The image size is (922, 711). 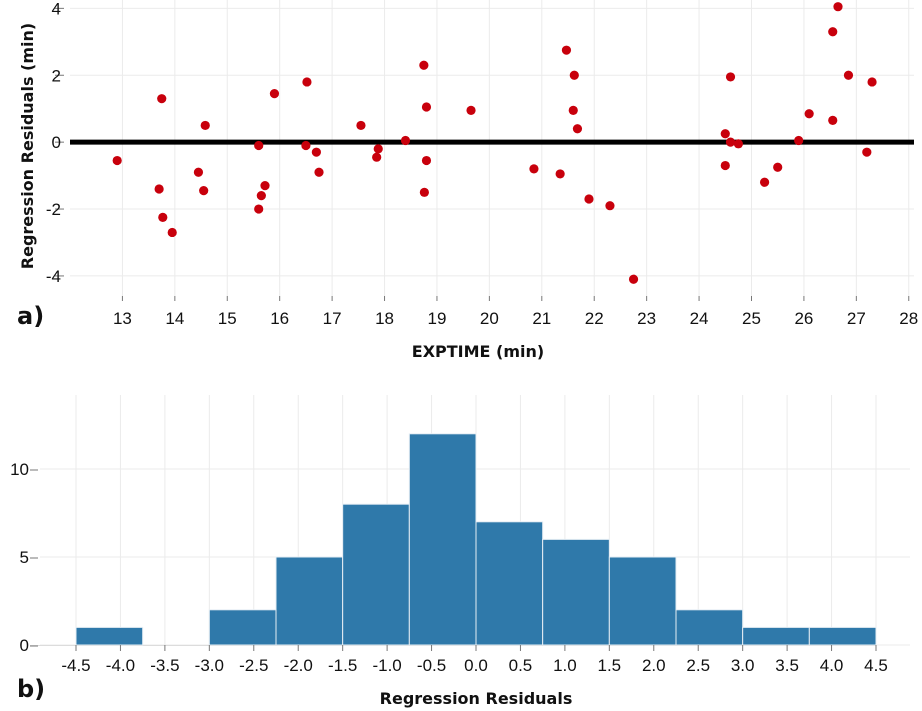 What do you see at coordinates (75, 665) in the screenshot?
I see `histogram-x-tick-label: -4.5` at bounding box center [75, 665].